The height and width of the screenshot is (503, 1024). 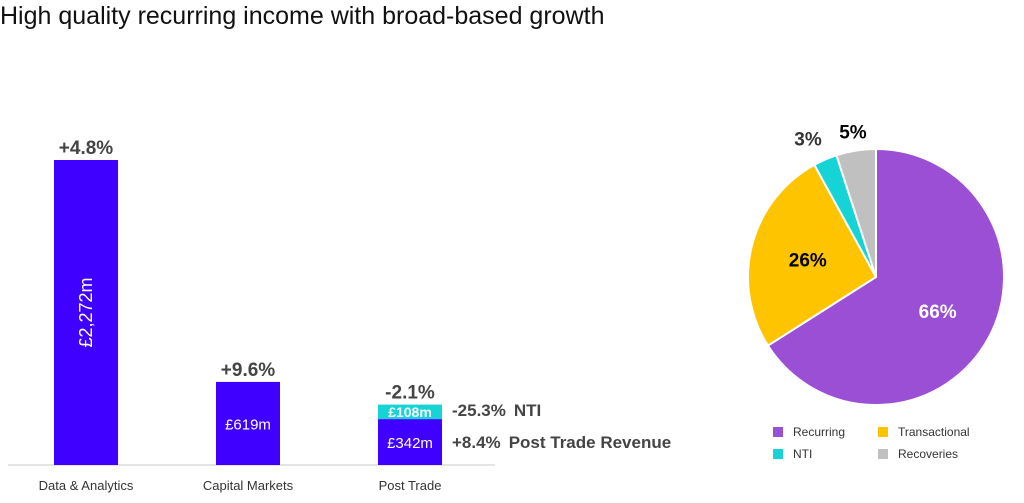 What do you see at coordinates (248, 370) in the screenshot?
I see `growth-label: +9.6%` at bounding box center [248, 370].